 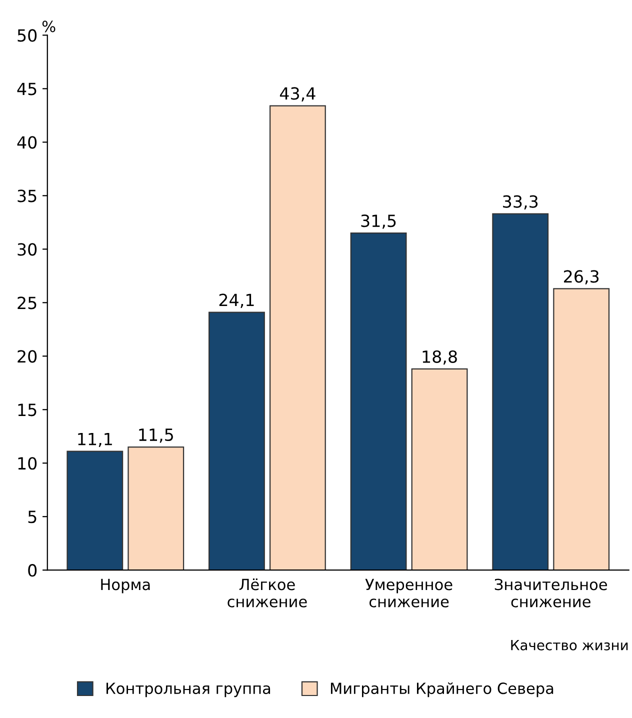 What do you see at coordinates (156, 435) in the screenshot?
I see `data-label: 11,5` at bounding box center [156, 435].